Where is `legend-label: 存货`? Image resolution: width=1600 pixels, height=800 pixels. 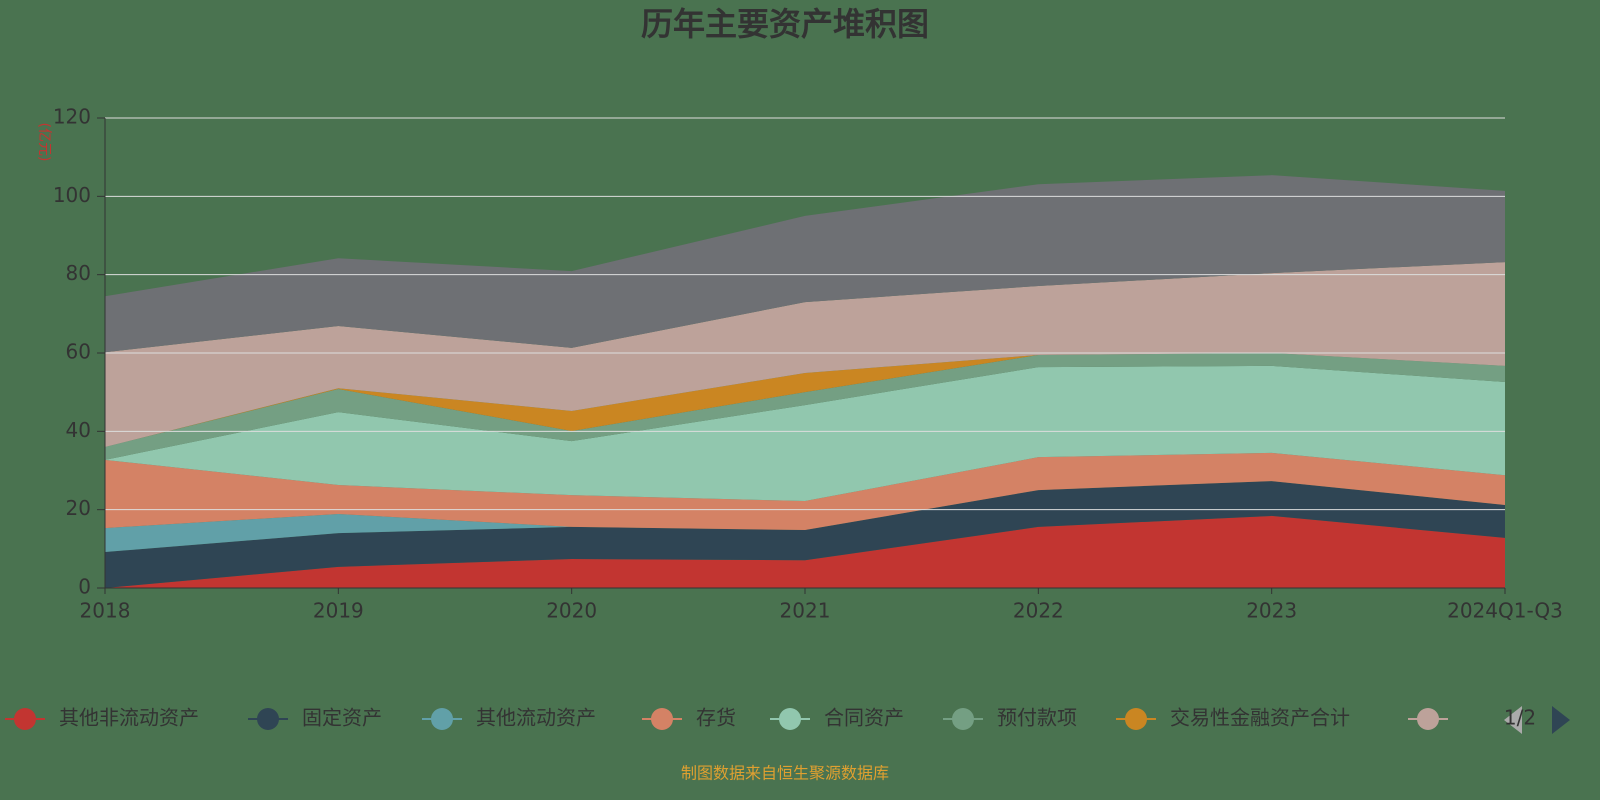 legend-label: 存货 is located at coordinates (716, 718).